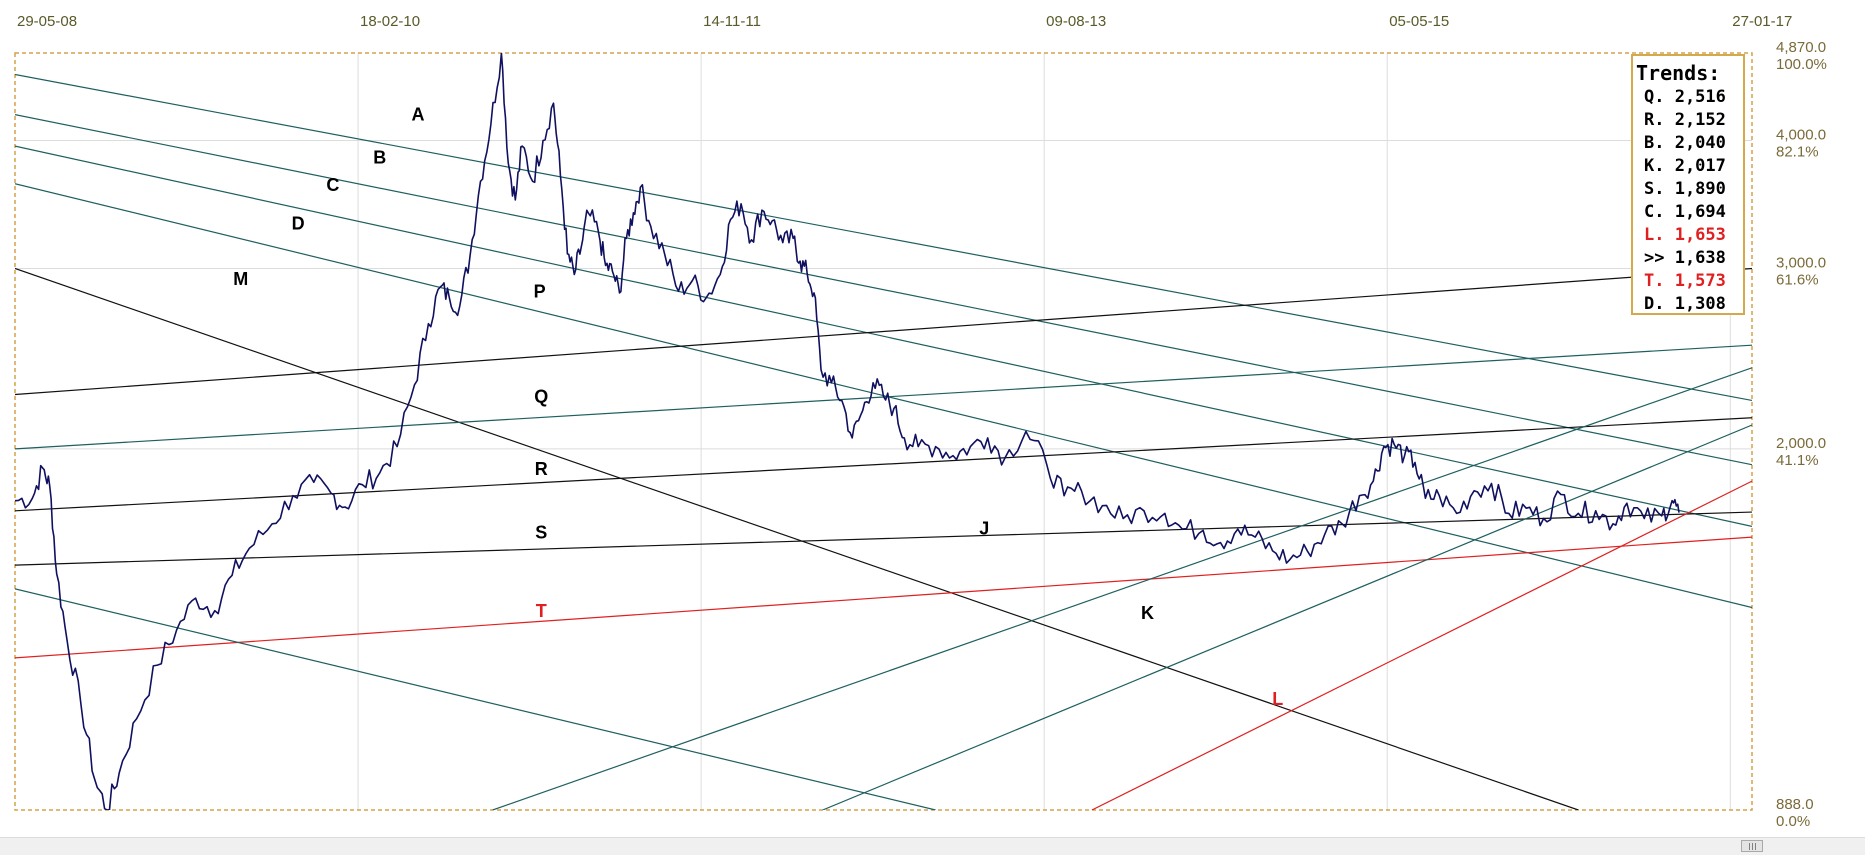 The width and height of the screenshot is (1865, 855). What do you see at coordinates (540, 292) in the screenshot?
I see `trend-label-p: P` at bounding box center [540, 292].